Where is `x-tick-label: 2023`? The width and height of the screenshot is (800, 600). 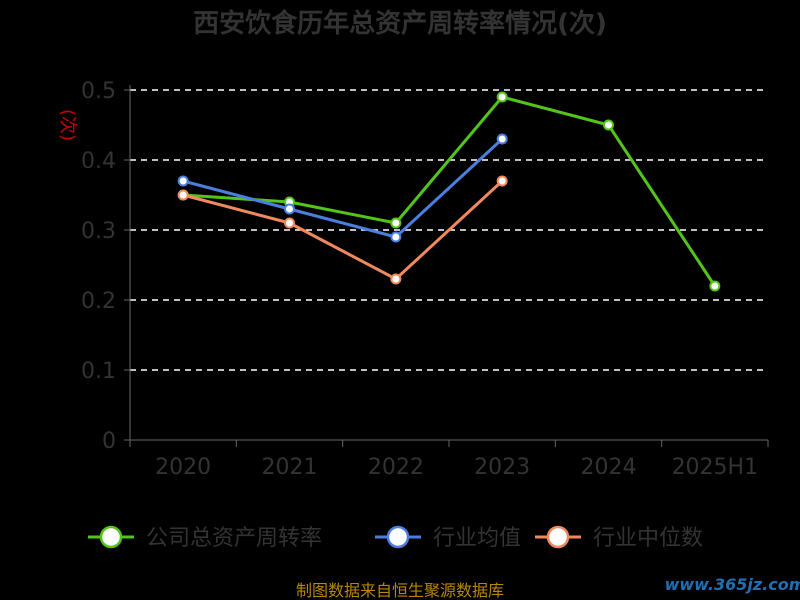
x-tick-label: 2023 is located at coordinates (502, 467).